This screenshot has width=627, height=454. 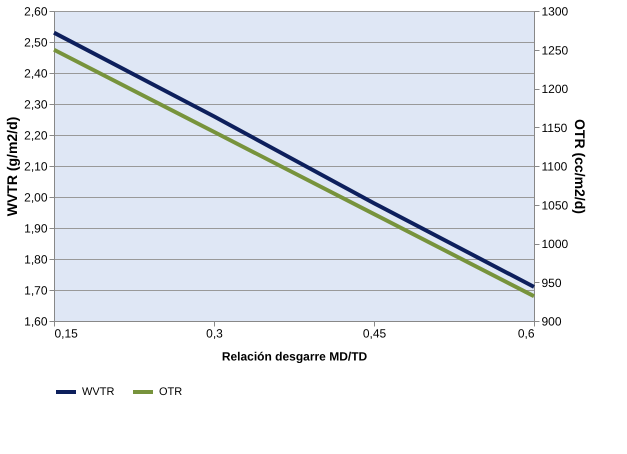 What do you see at coordinates (374, 333) in the screenshot?
I see `x-tick-label: 0,45` at bounding box center [374, 333].